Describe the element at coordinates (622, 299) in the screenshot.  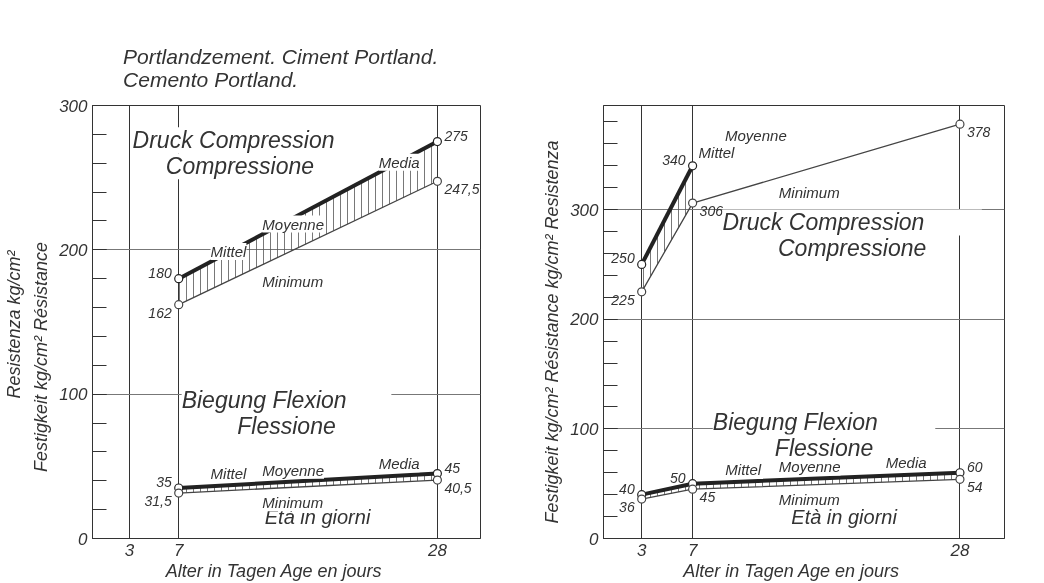
I see `data-label: 225` at that location.